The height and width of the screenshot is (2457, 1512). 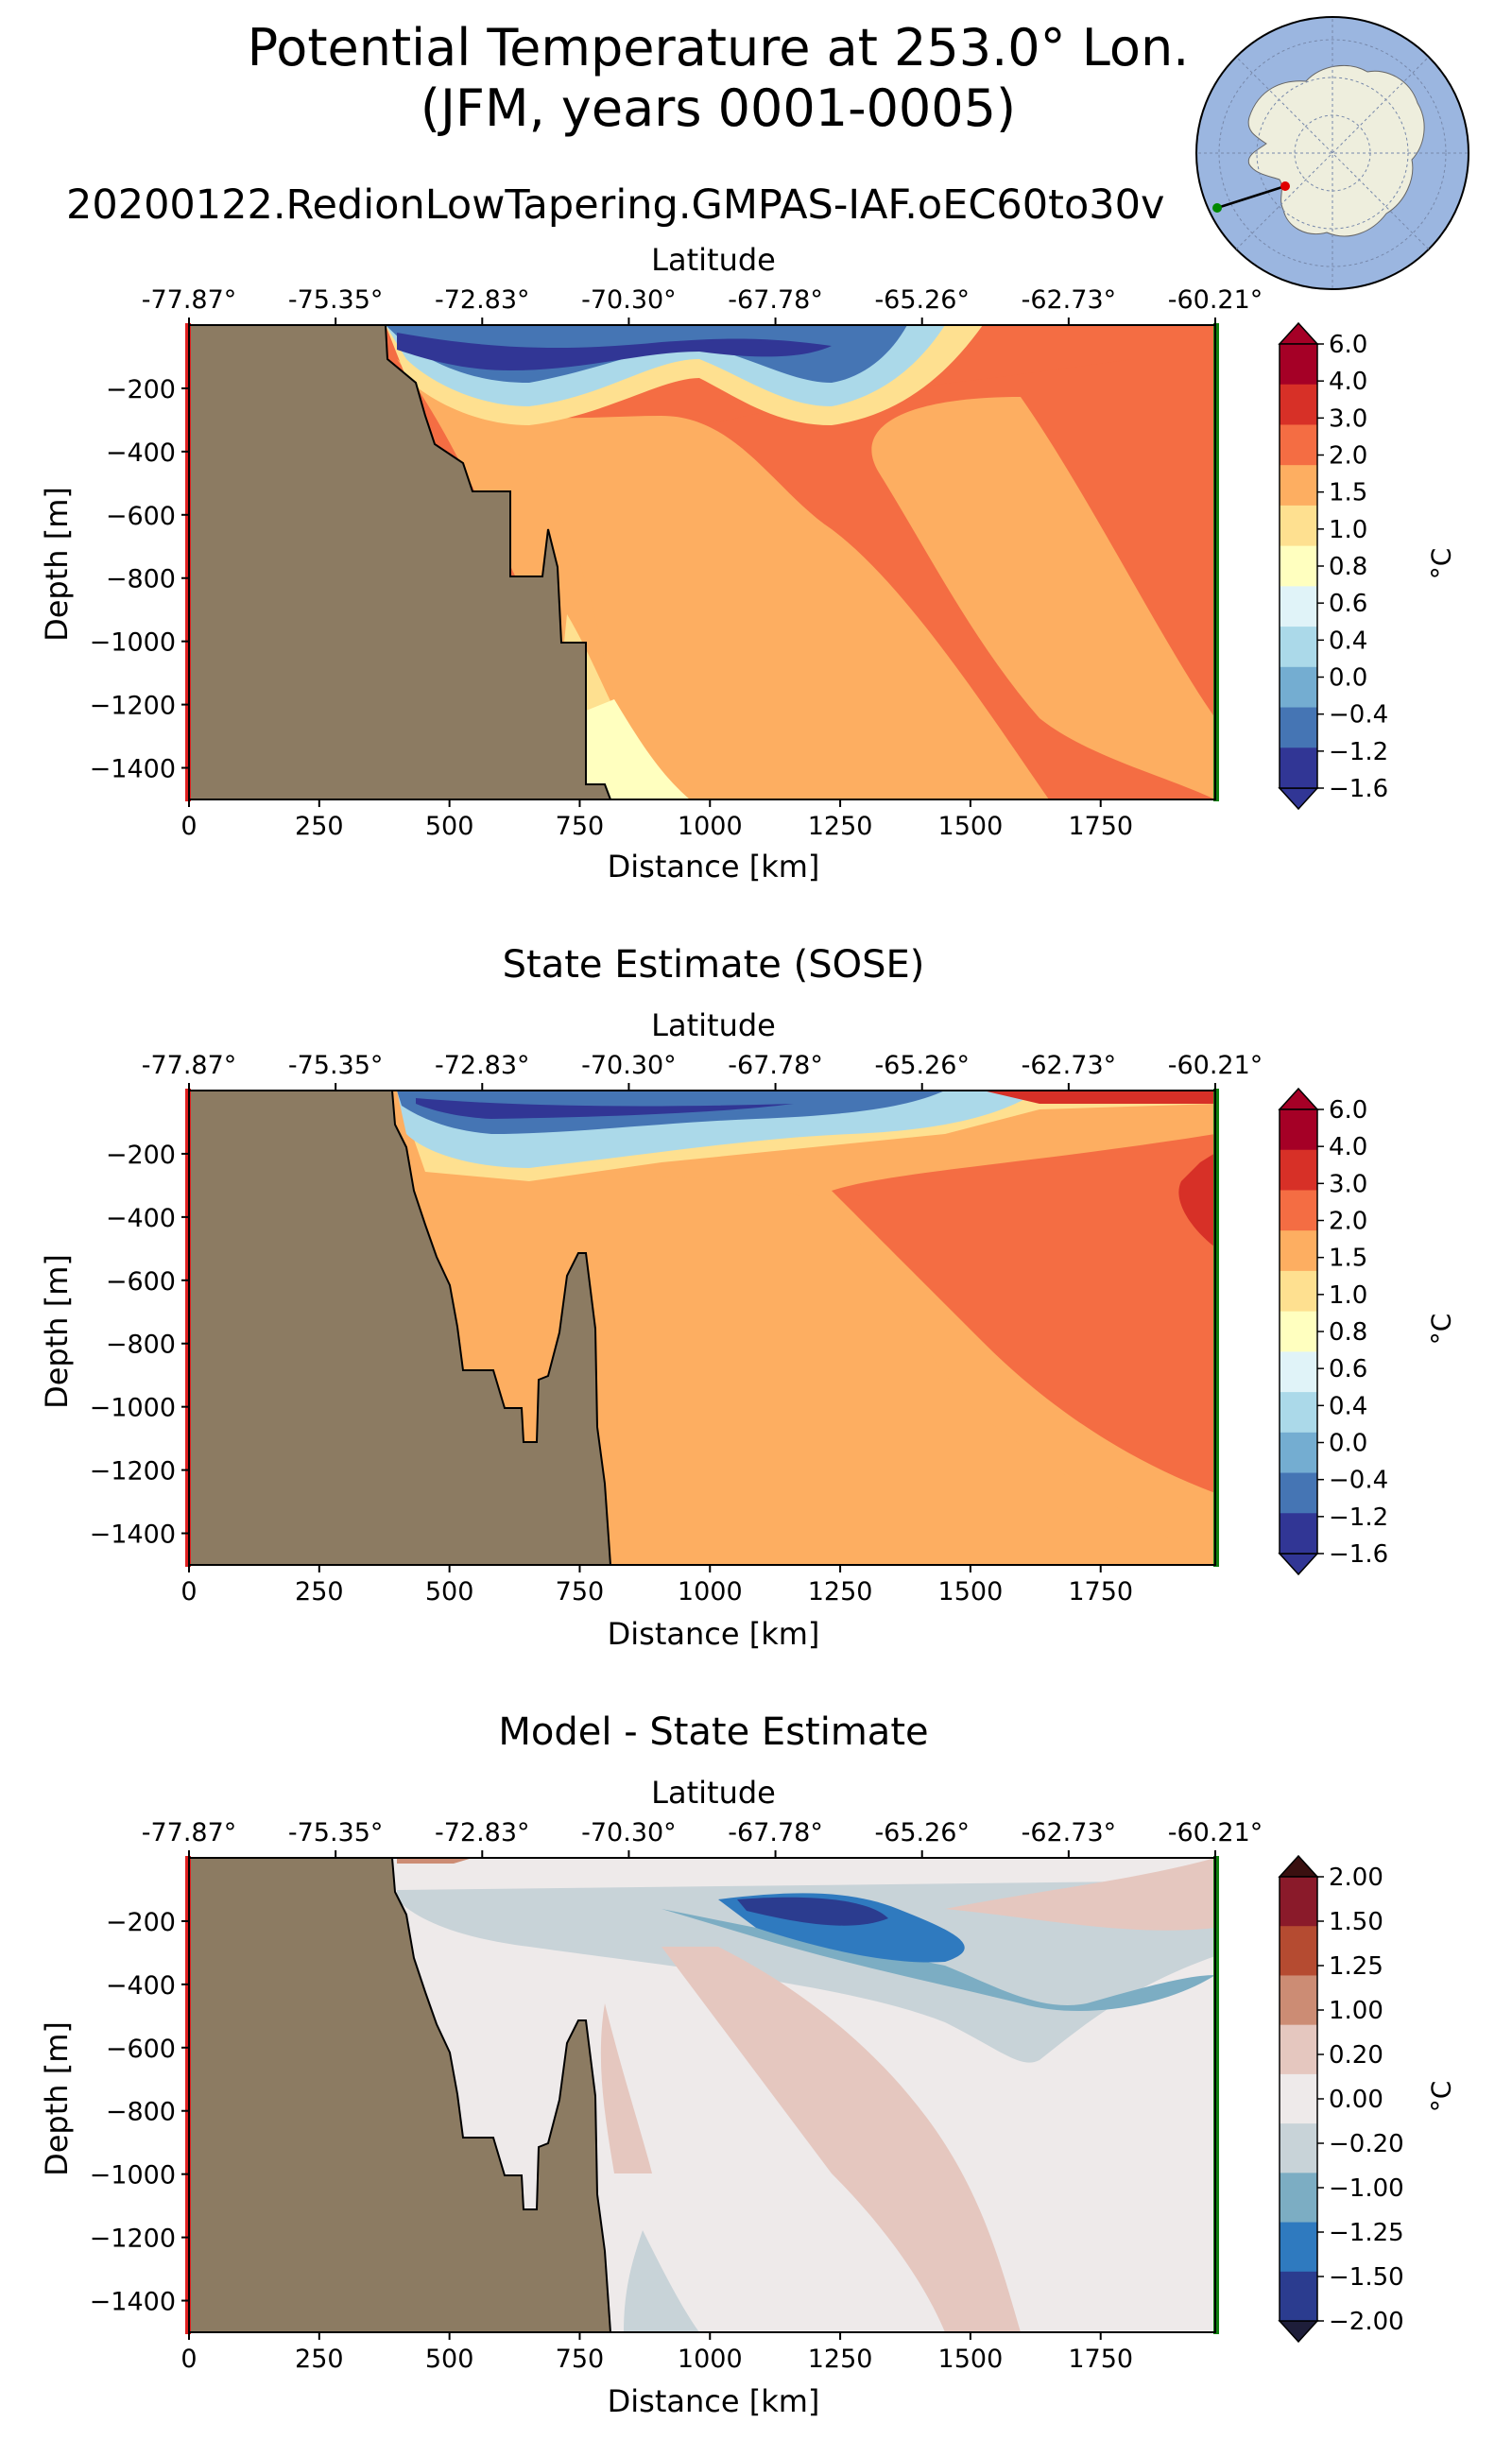 What do you see at coordinates (713, 867) in the screenshot?
I see `xlabel-1: Distance [km]` at bounding box center [713, 867].